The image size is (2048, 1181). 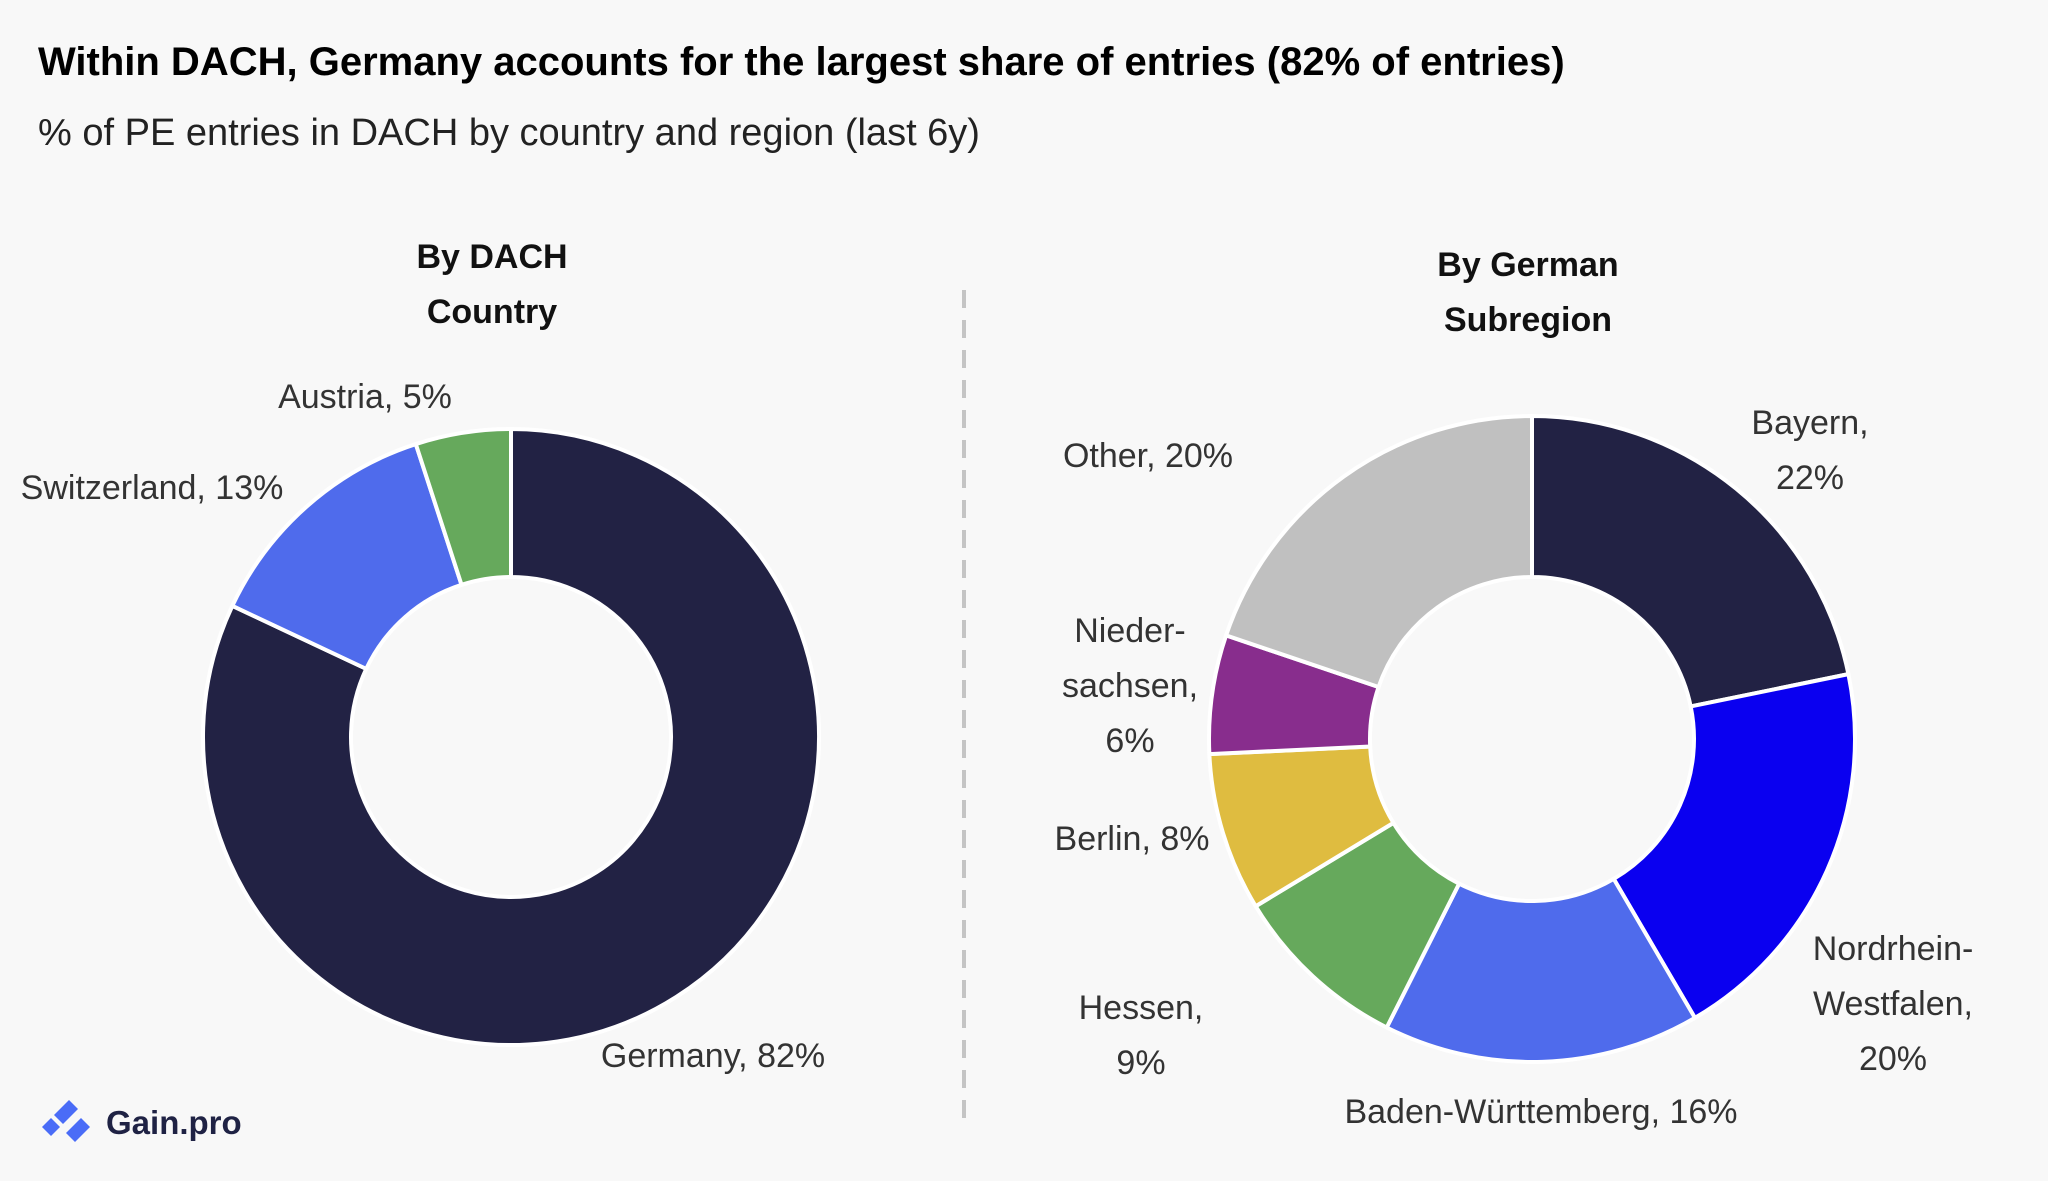 I want to click on slice-label-austria: Austria, 5%, so click(x=365, y=397).